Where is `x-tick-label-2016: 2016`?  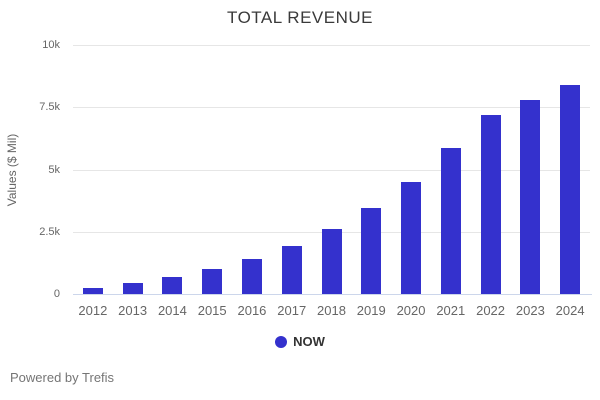
x-tick-label-2016: 2016 is located at coordinates (252, 310).